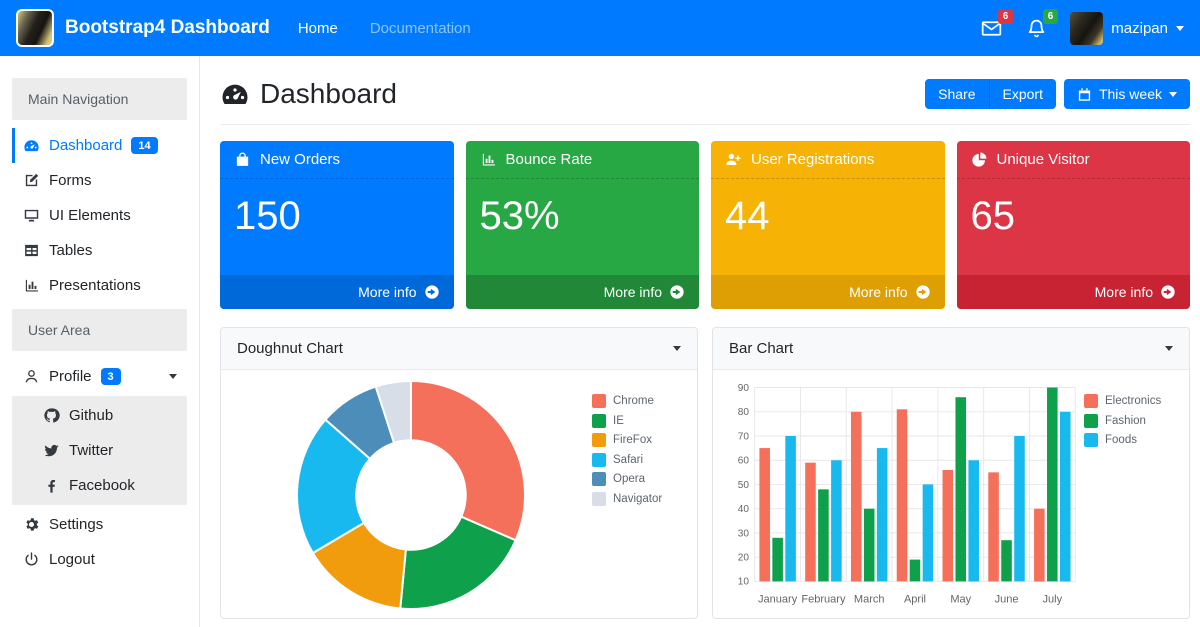 The image size is (1200, 627). I want to click on doughnut-chart, so click(410, 495).